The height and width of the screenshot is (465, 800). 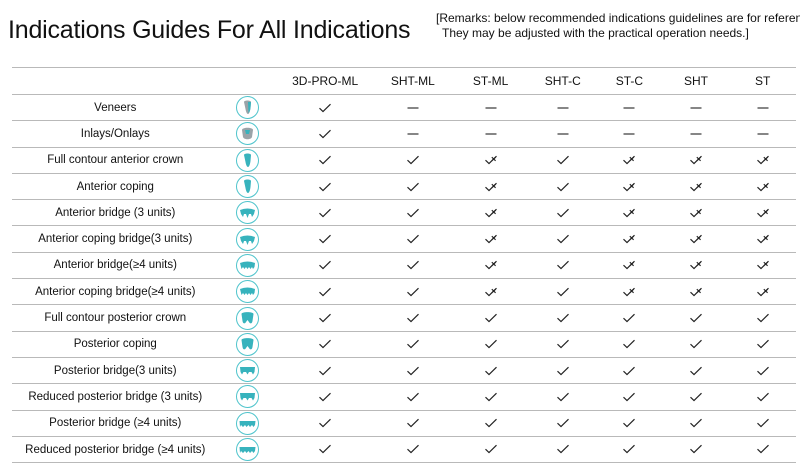 I want to click on table-header-row: 3D-PRO-ML SHT-ML ST-ML SHT-C ST-C SHT ST, so click(x=404, y=81).